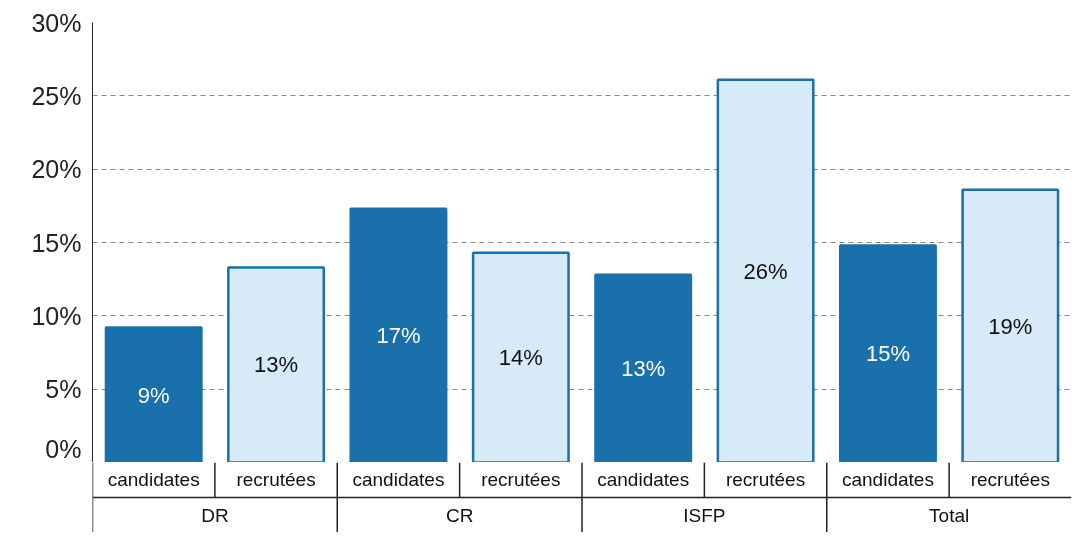 The width and height of the screenshot is (1081, 543). What do you see at coordinates (153, 395) in the screenshot?
I see `data-label: 9%` at bounding box center [153, 395].